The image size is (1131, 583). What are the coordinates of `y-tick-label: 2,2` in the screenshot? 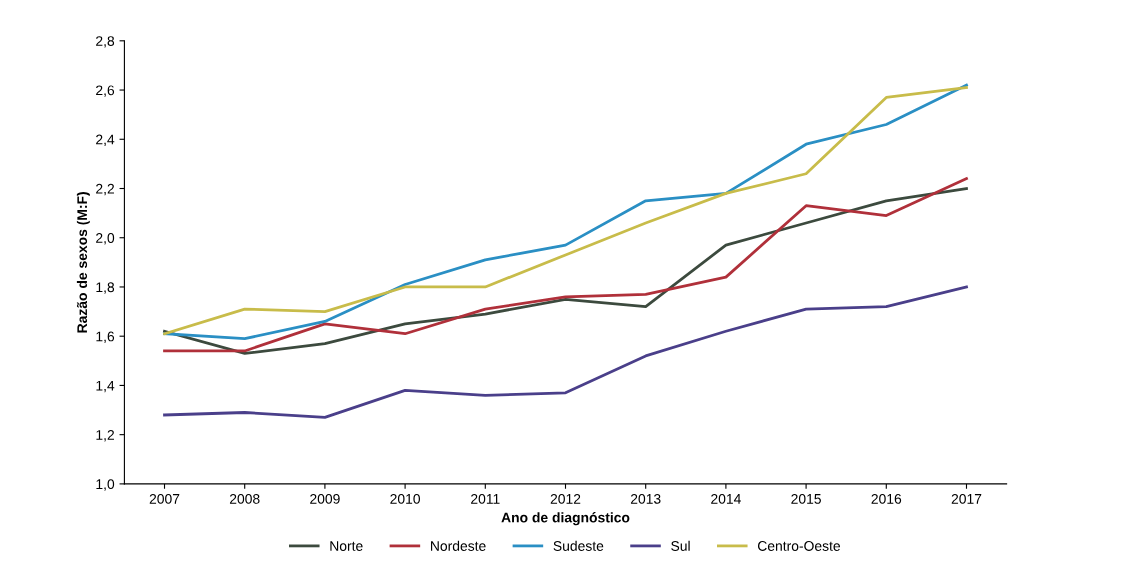 It's located at (105, 189).